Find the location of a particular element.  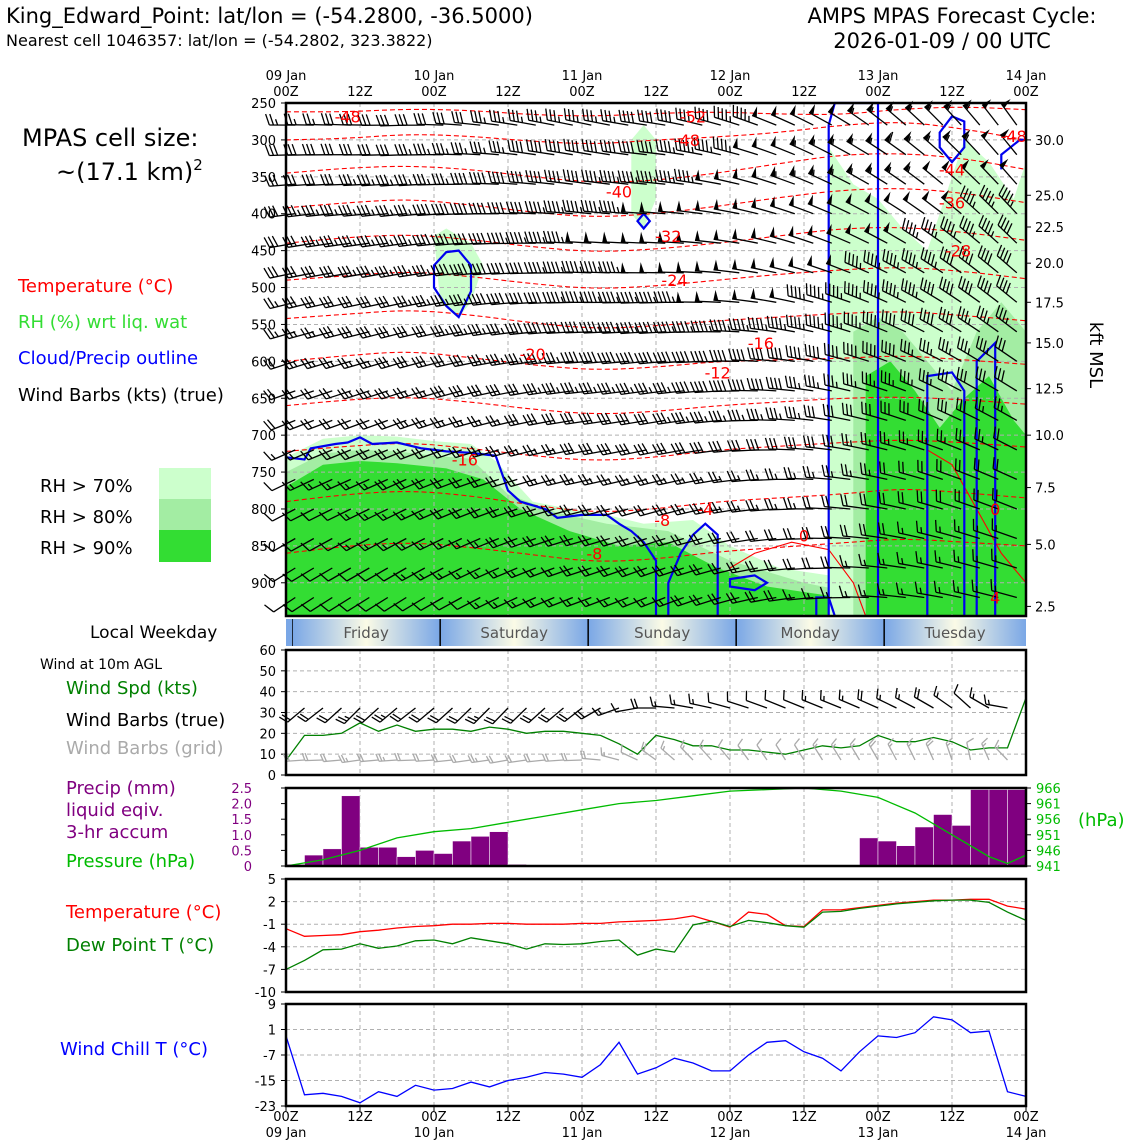

weekday-cell is located at coordinates (514, 632).